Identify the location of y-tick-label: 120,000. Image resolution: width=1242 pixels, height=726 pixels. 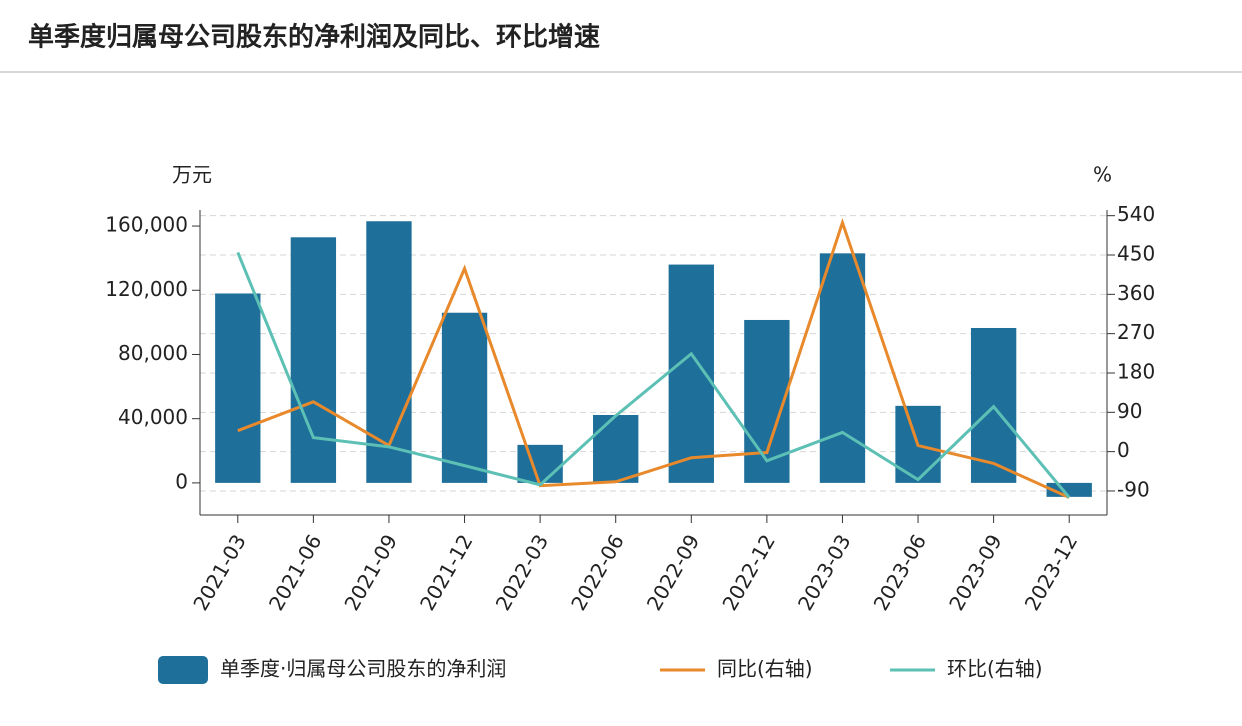
(146, 289).